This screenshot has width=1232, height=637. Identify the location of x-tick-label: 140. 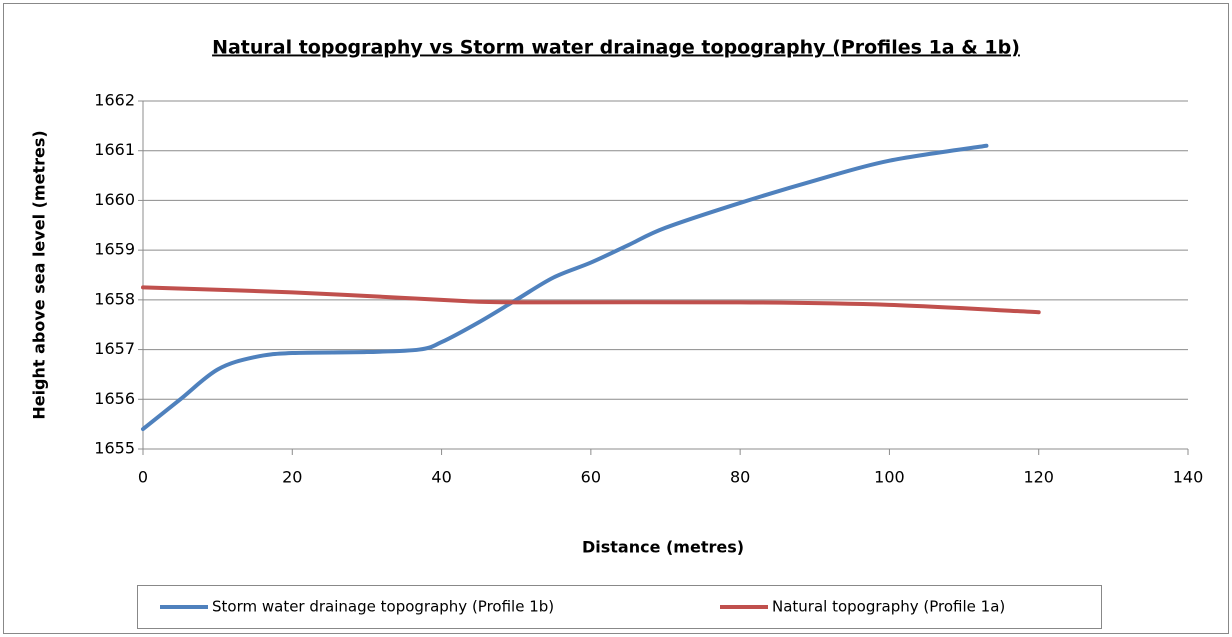
(1188, 477).